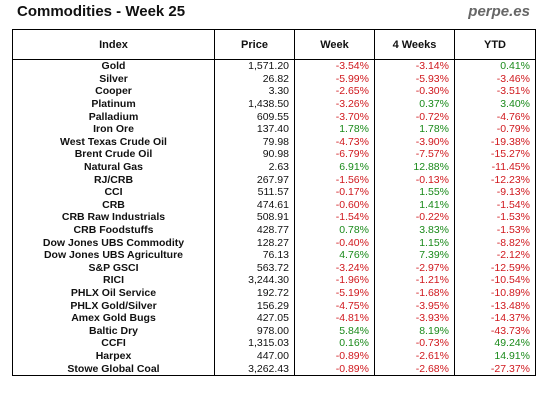  Describe the element at coordinates (414, 142) in the screenshot. I see `cell-4weeks-change: -3.90%` at that location.